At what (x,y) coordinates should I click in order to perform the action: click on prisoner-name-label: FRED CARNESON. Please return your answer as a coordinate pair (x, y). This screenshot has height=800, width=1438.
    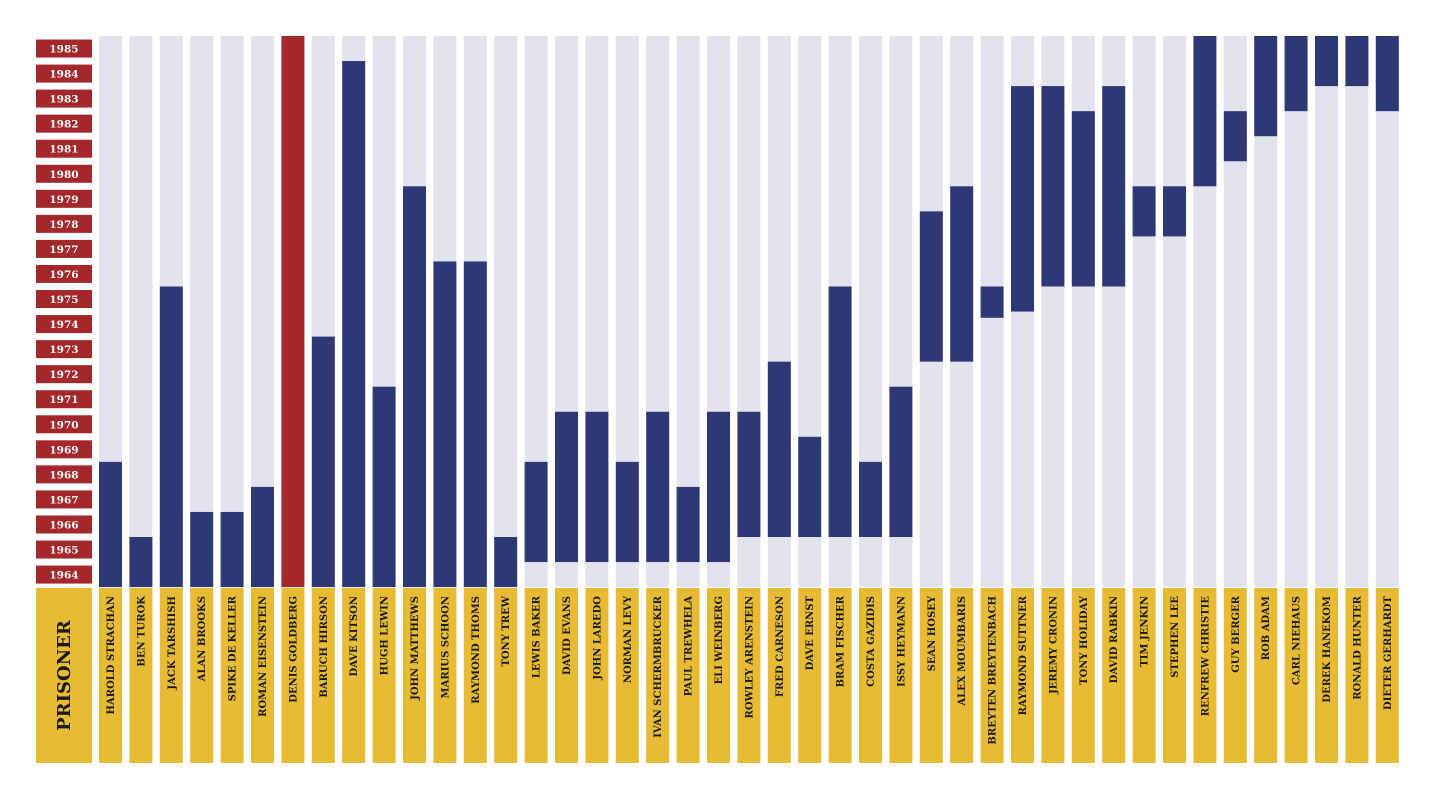
    Looking at the image, I should click on (779, 675).